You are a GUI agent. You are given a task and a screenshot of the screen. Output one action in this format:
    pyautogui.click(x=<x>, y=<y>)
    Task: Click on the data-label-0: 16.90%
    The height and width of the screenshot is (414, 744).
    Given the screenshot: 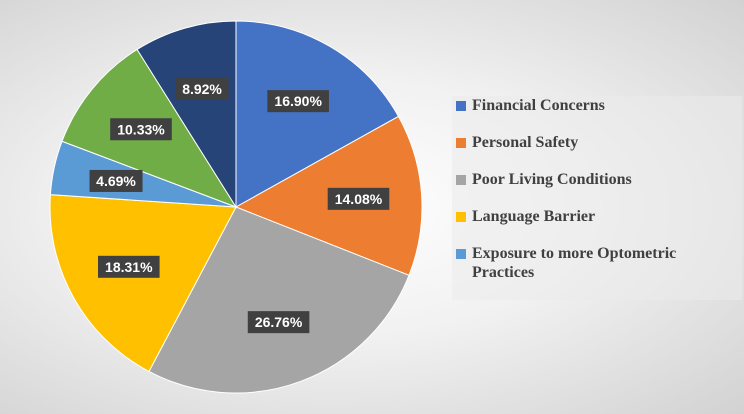 What is the action you would take?
    pyautogui.click(x=298, y=101)
    